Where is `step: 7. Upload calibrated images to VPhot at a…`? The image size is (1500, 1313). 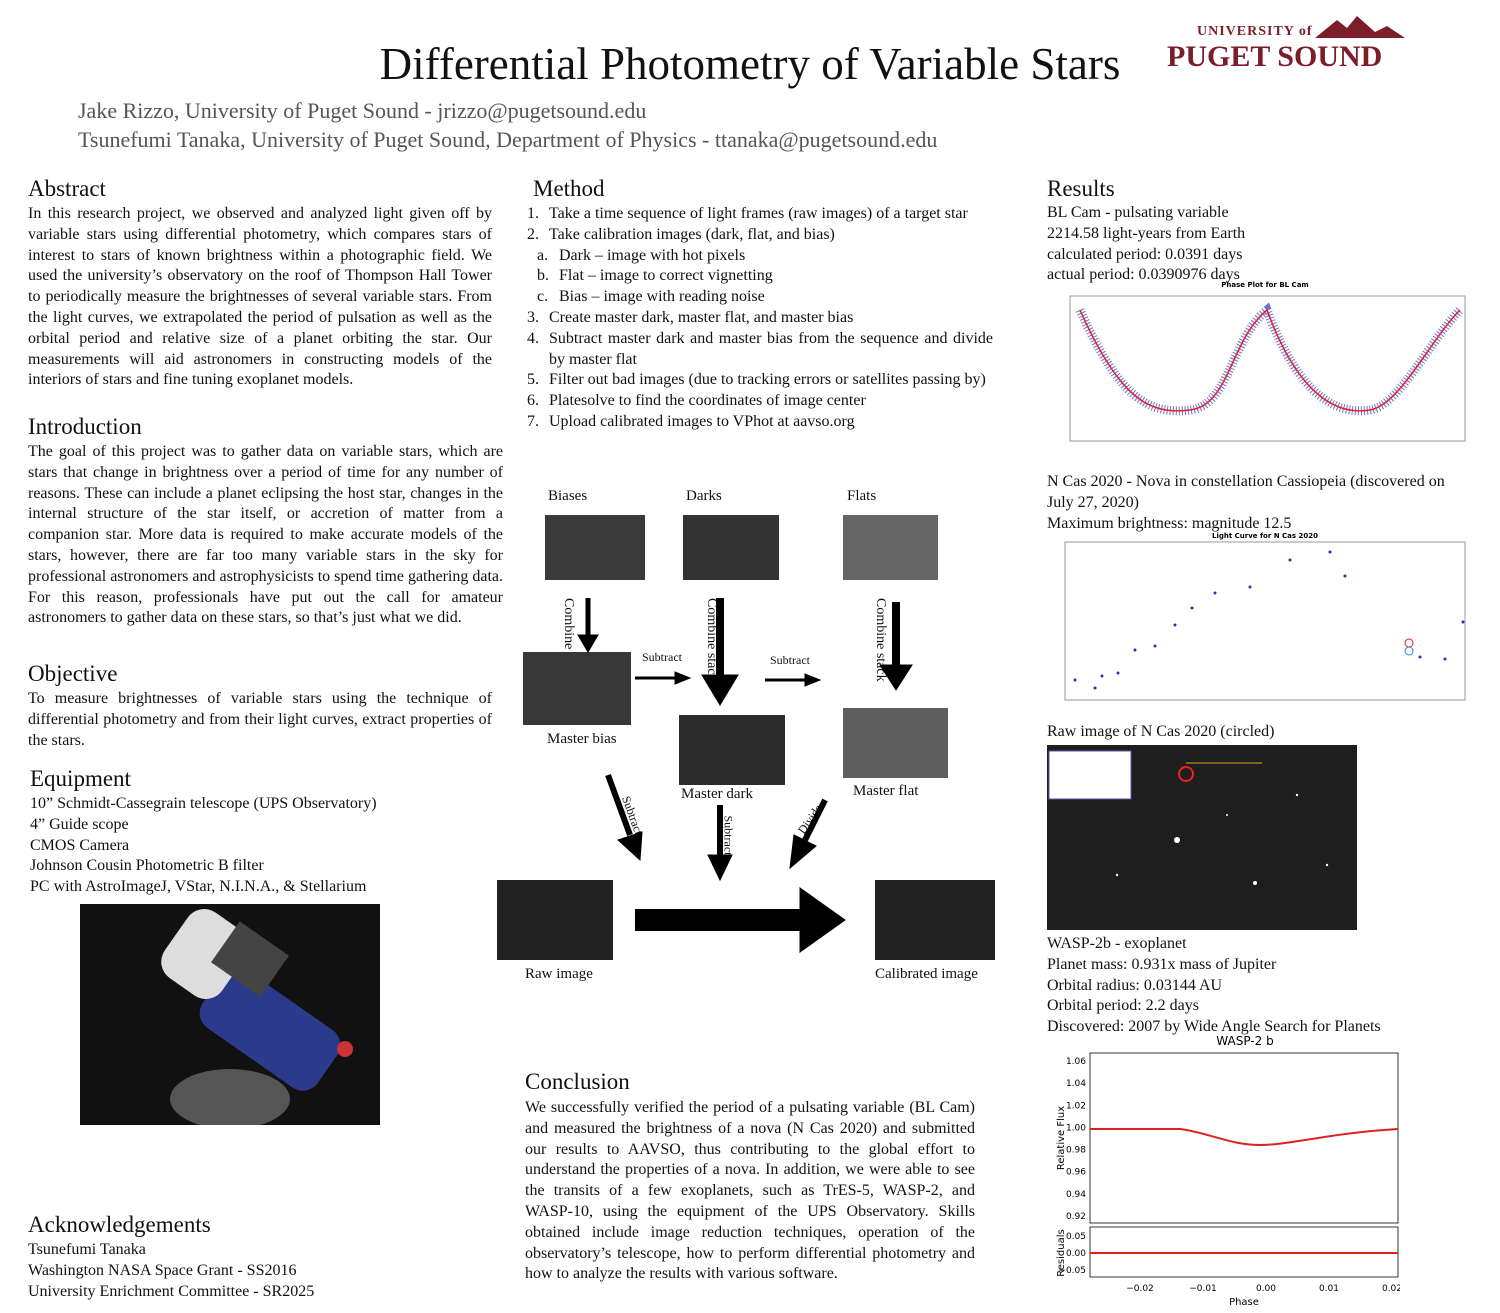 step: 7. Upload calibrated images to VPhot at a… is located at coordinates (760, 422).